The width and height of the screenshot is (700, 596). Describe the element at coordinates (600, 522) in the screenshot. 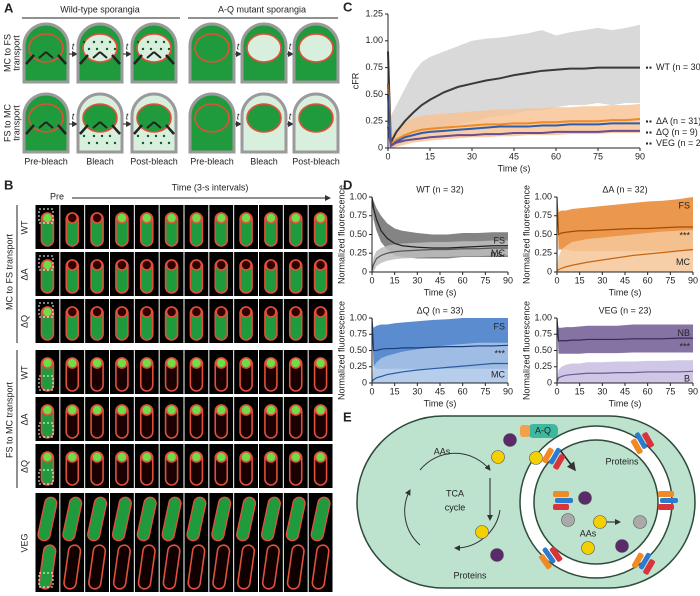

I see `molecule` at that location.